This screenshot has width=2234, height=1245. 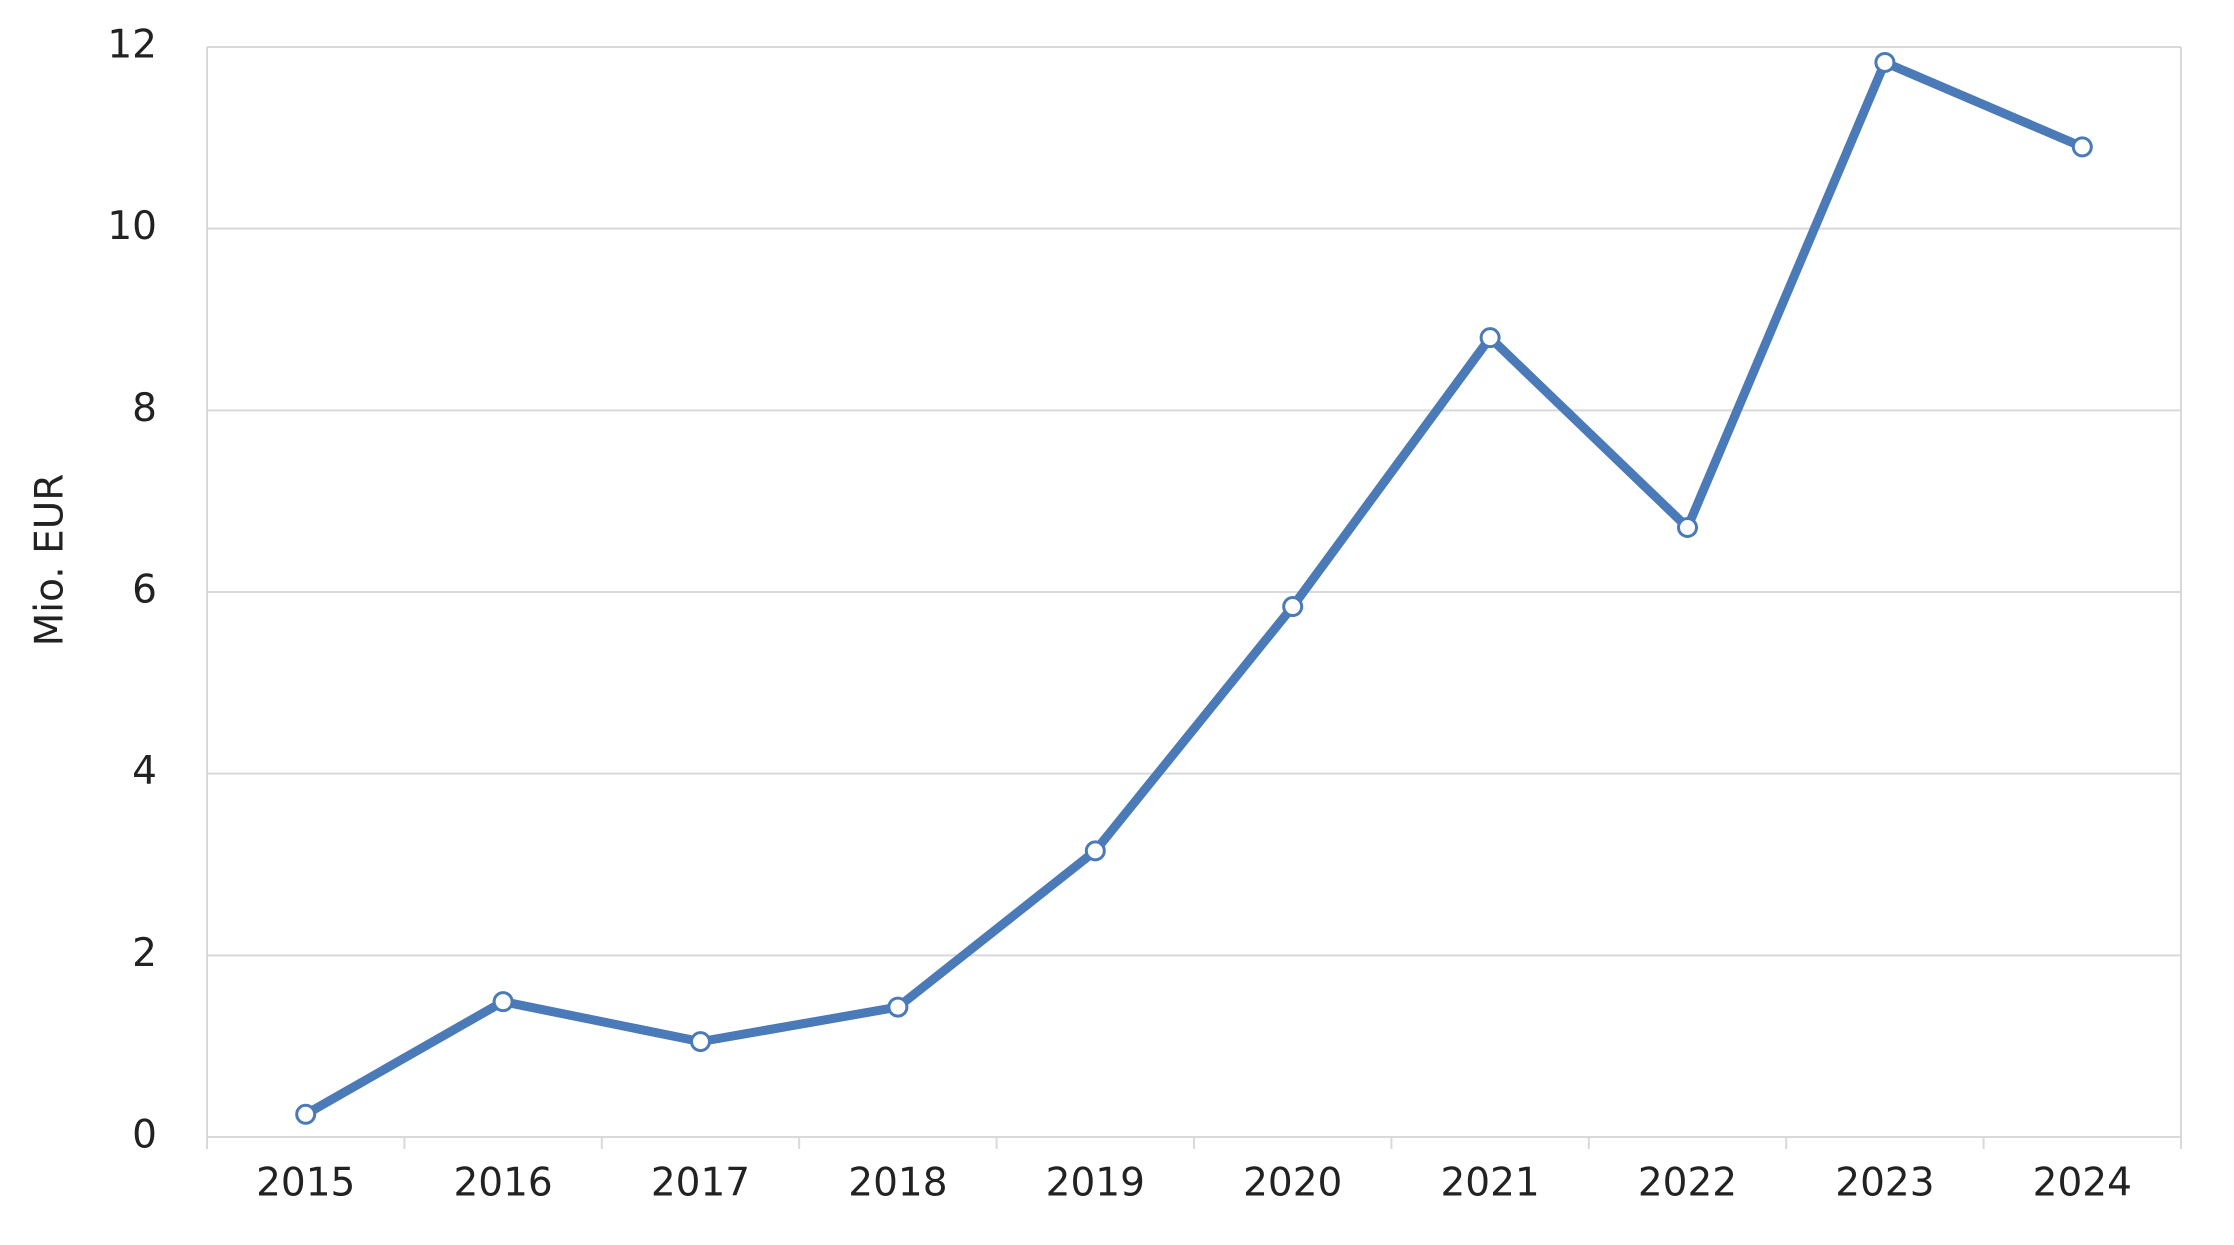 I want to click on y-tick-label: 8, so click(x=144, y=408).